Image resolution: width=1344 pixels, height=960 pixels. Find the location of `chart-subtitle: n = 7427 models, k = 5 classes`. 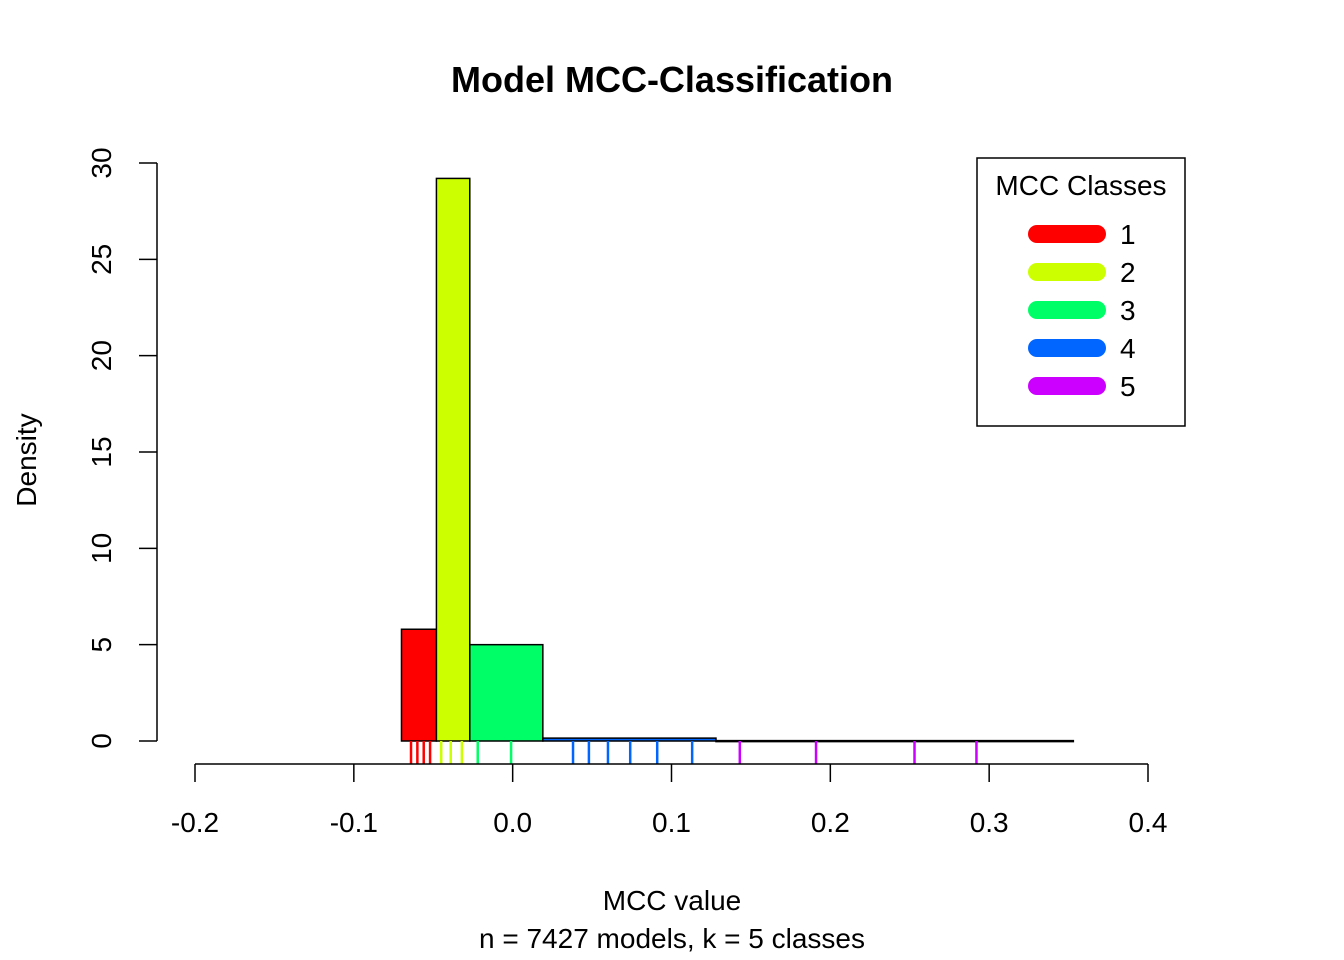

chart-subtitle: n = 7427 models, k = 5 classes is located at coordinates (672, 938).